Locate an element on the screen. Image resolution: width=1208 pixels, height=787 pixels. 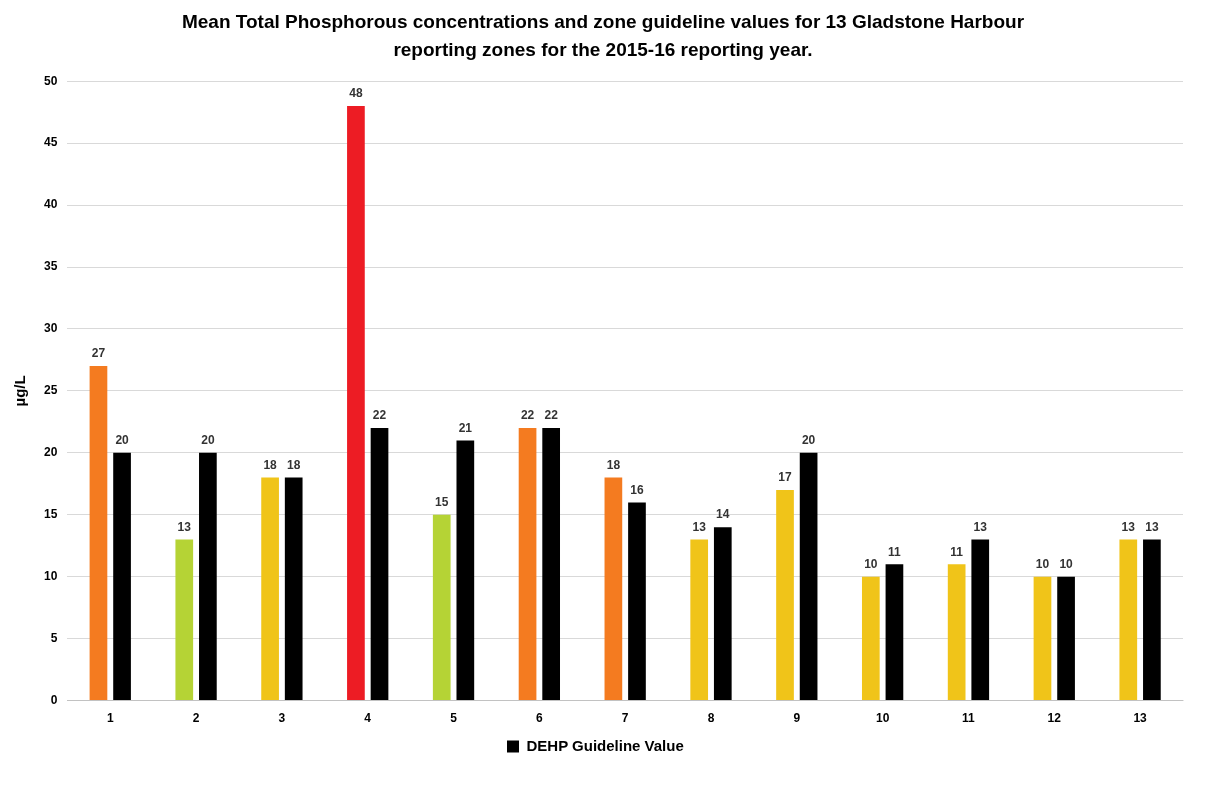
y-tick-label: 35 is located at coordinates (50, 266).